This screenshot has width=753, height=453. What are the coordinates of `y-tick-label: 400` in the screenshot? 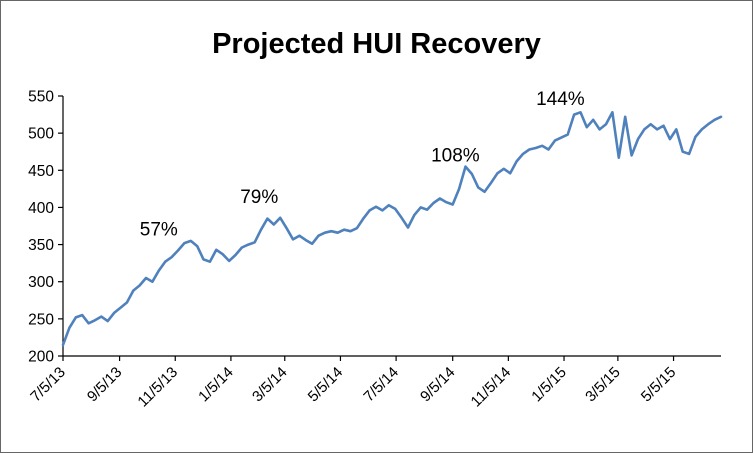 It's located at (41, 208).